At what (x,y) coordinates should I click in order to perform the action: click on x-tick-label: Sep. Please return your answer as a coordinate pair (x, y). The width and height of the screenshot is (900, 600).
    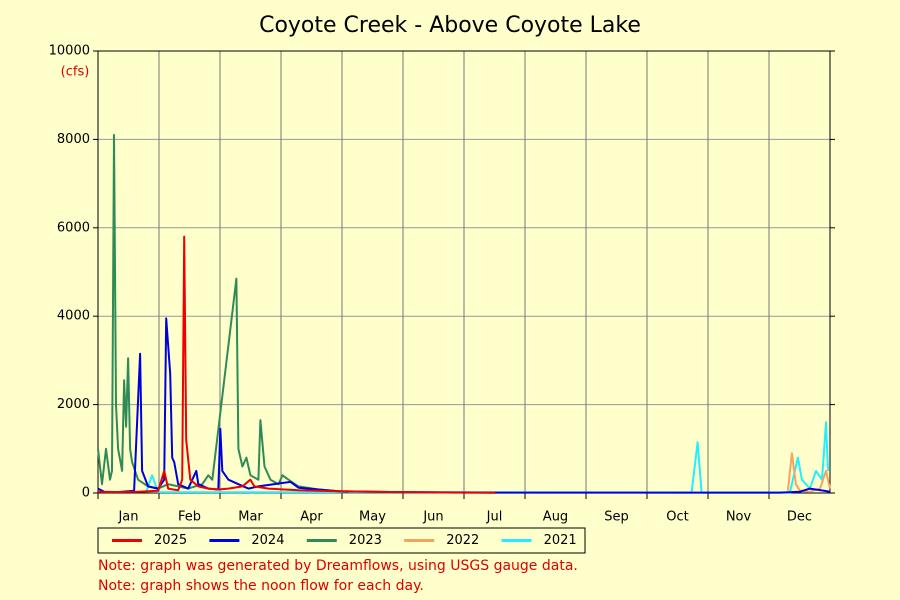
    Looking at the image, I should click on (616, 517).